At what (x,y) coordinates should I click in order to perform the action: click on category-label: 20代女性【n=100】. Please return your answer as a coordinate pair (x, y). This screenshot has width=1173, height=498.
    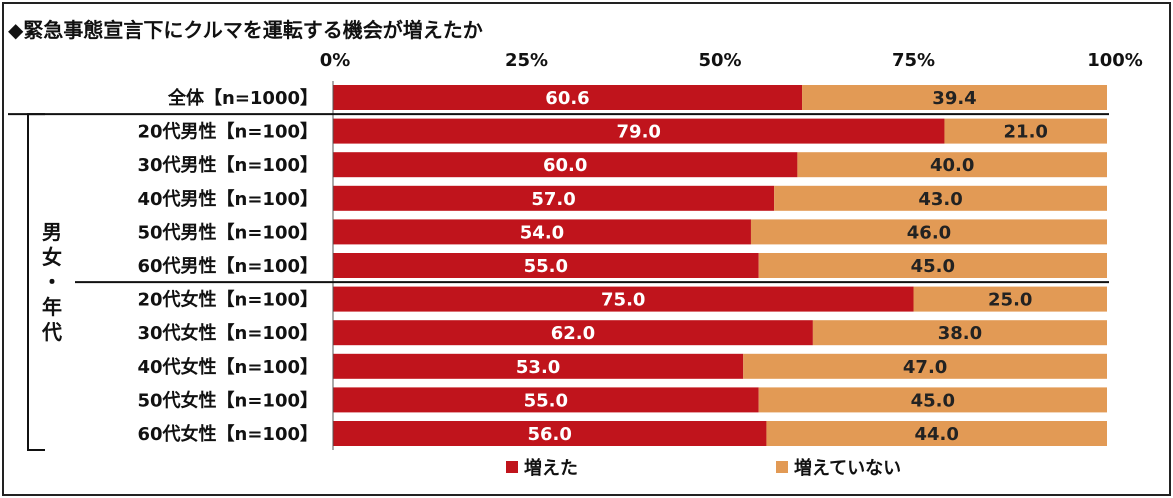
    Looking at the image, I should click on (227, 300).